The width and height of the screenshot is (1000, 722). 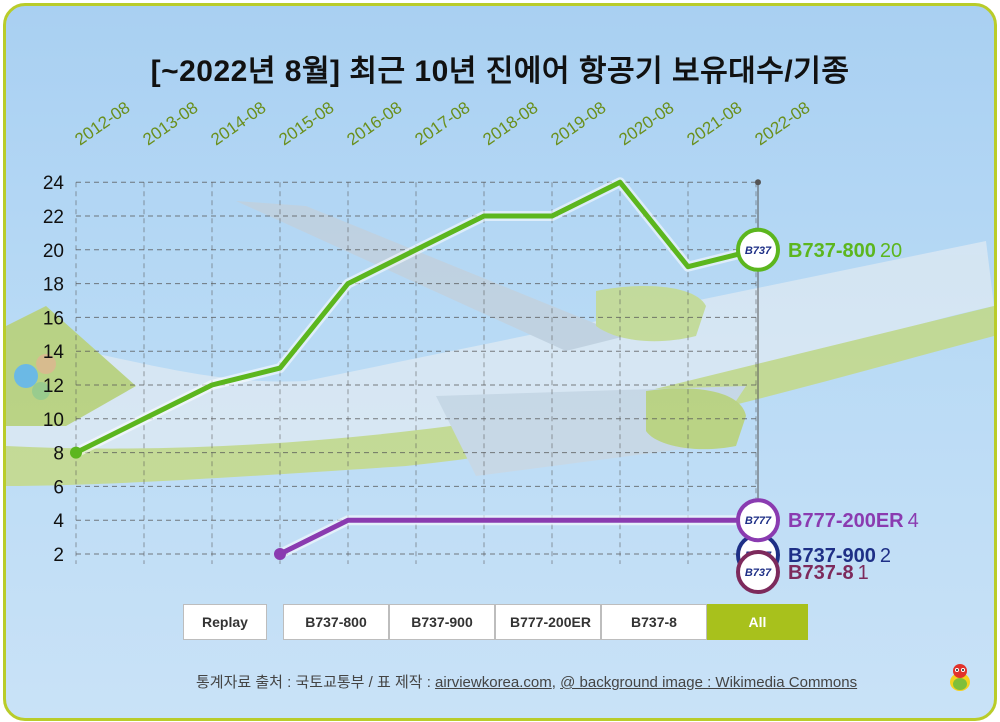 What do you see at coordinates (863, 573) in the screenshot?
I see `series-end-value: 1` at bounding box center [863, 573].